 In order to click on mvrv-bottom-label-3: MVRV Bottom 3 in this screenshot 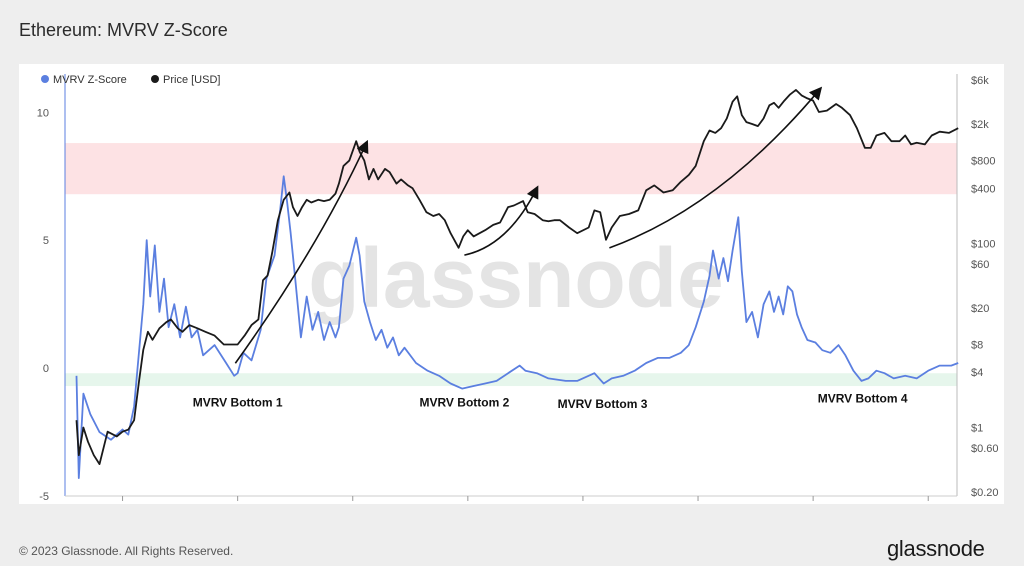, I will do `click(603, 404)`.